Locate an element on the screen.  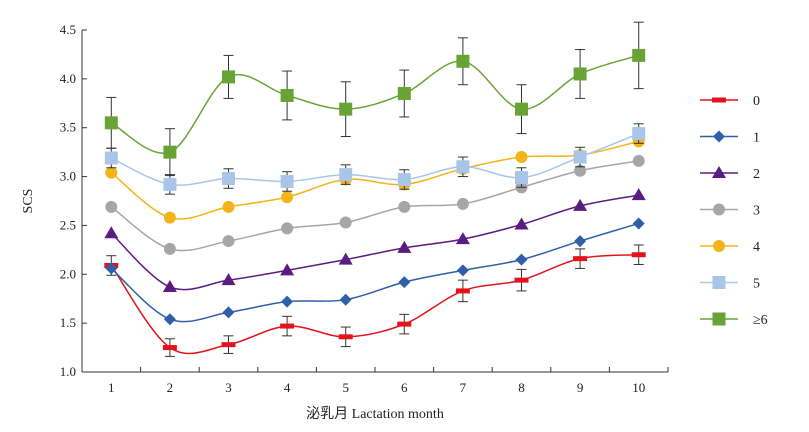
legend-label: 5 is located at coordinates (756, 284).